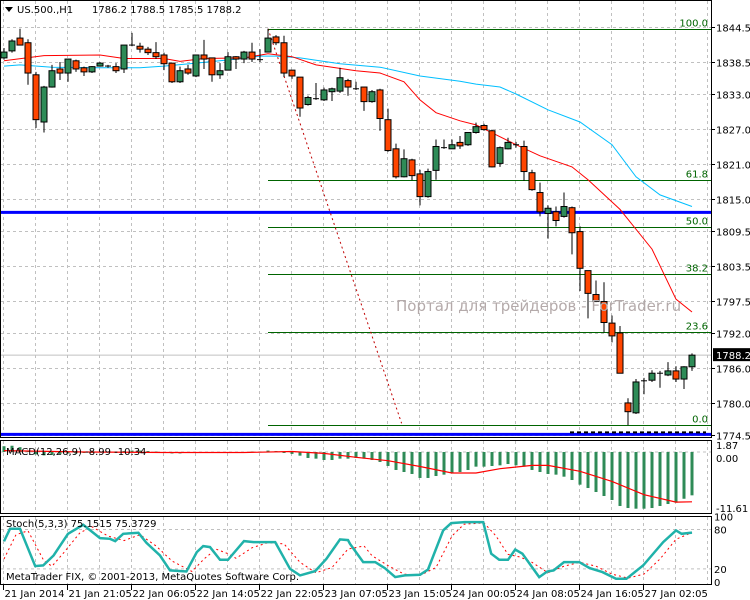 Image resolution: width=750 pixels, height=600 pixels. Describe the element at coordinates (727, 446) in the screenshot. I see `macd-tick-label: 1.87` at that location.